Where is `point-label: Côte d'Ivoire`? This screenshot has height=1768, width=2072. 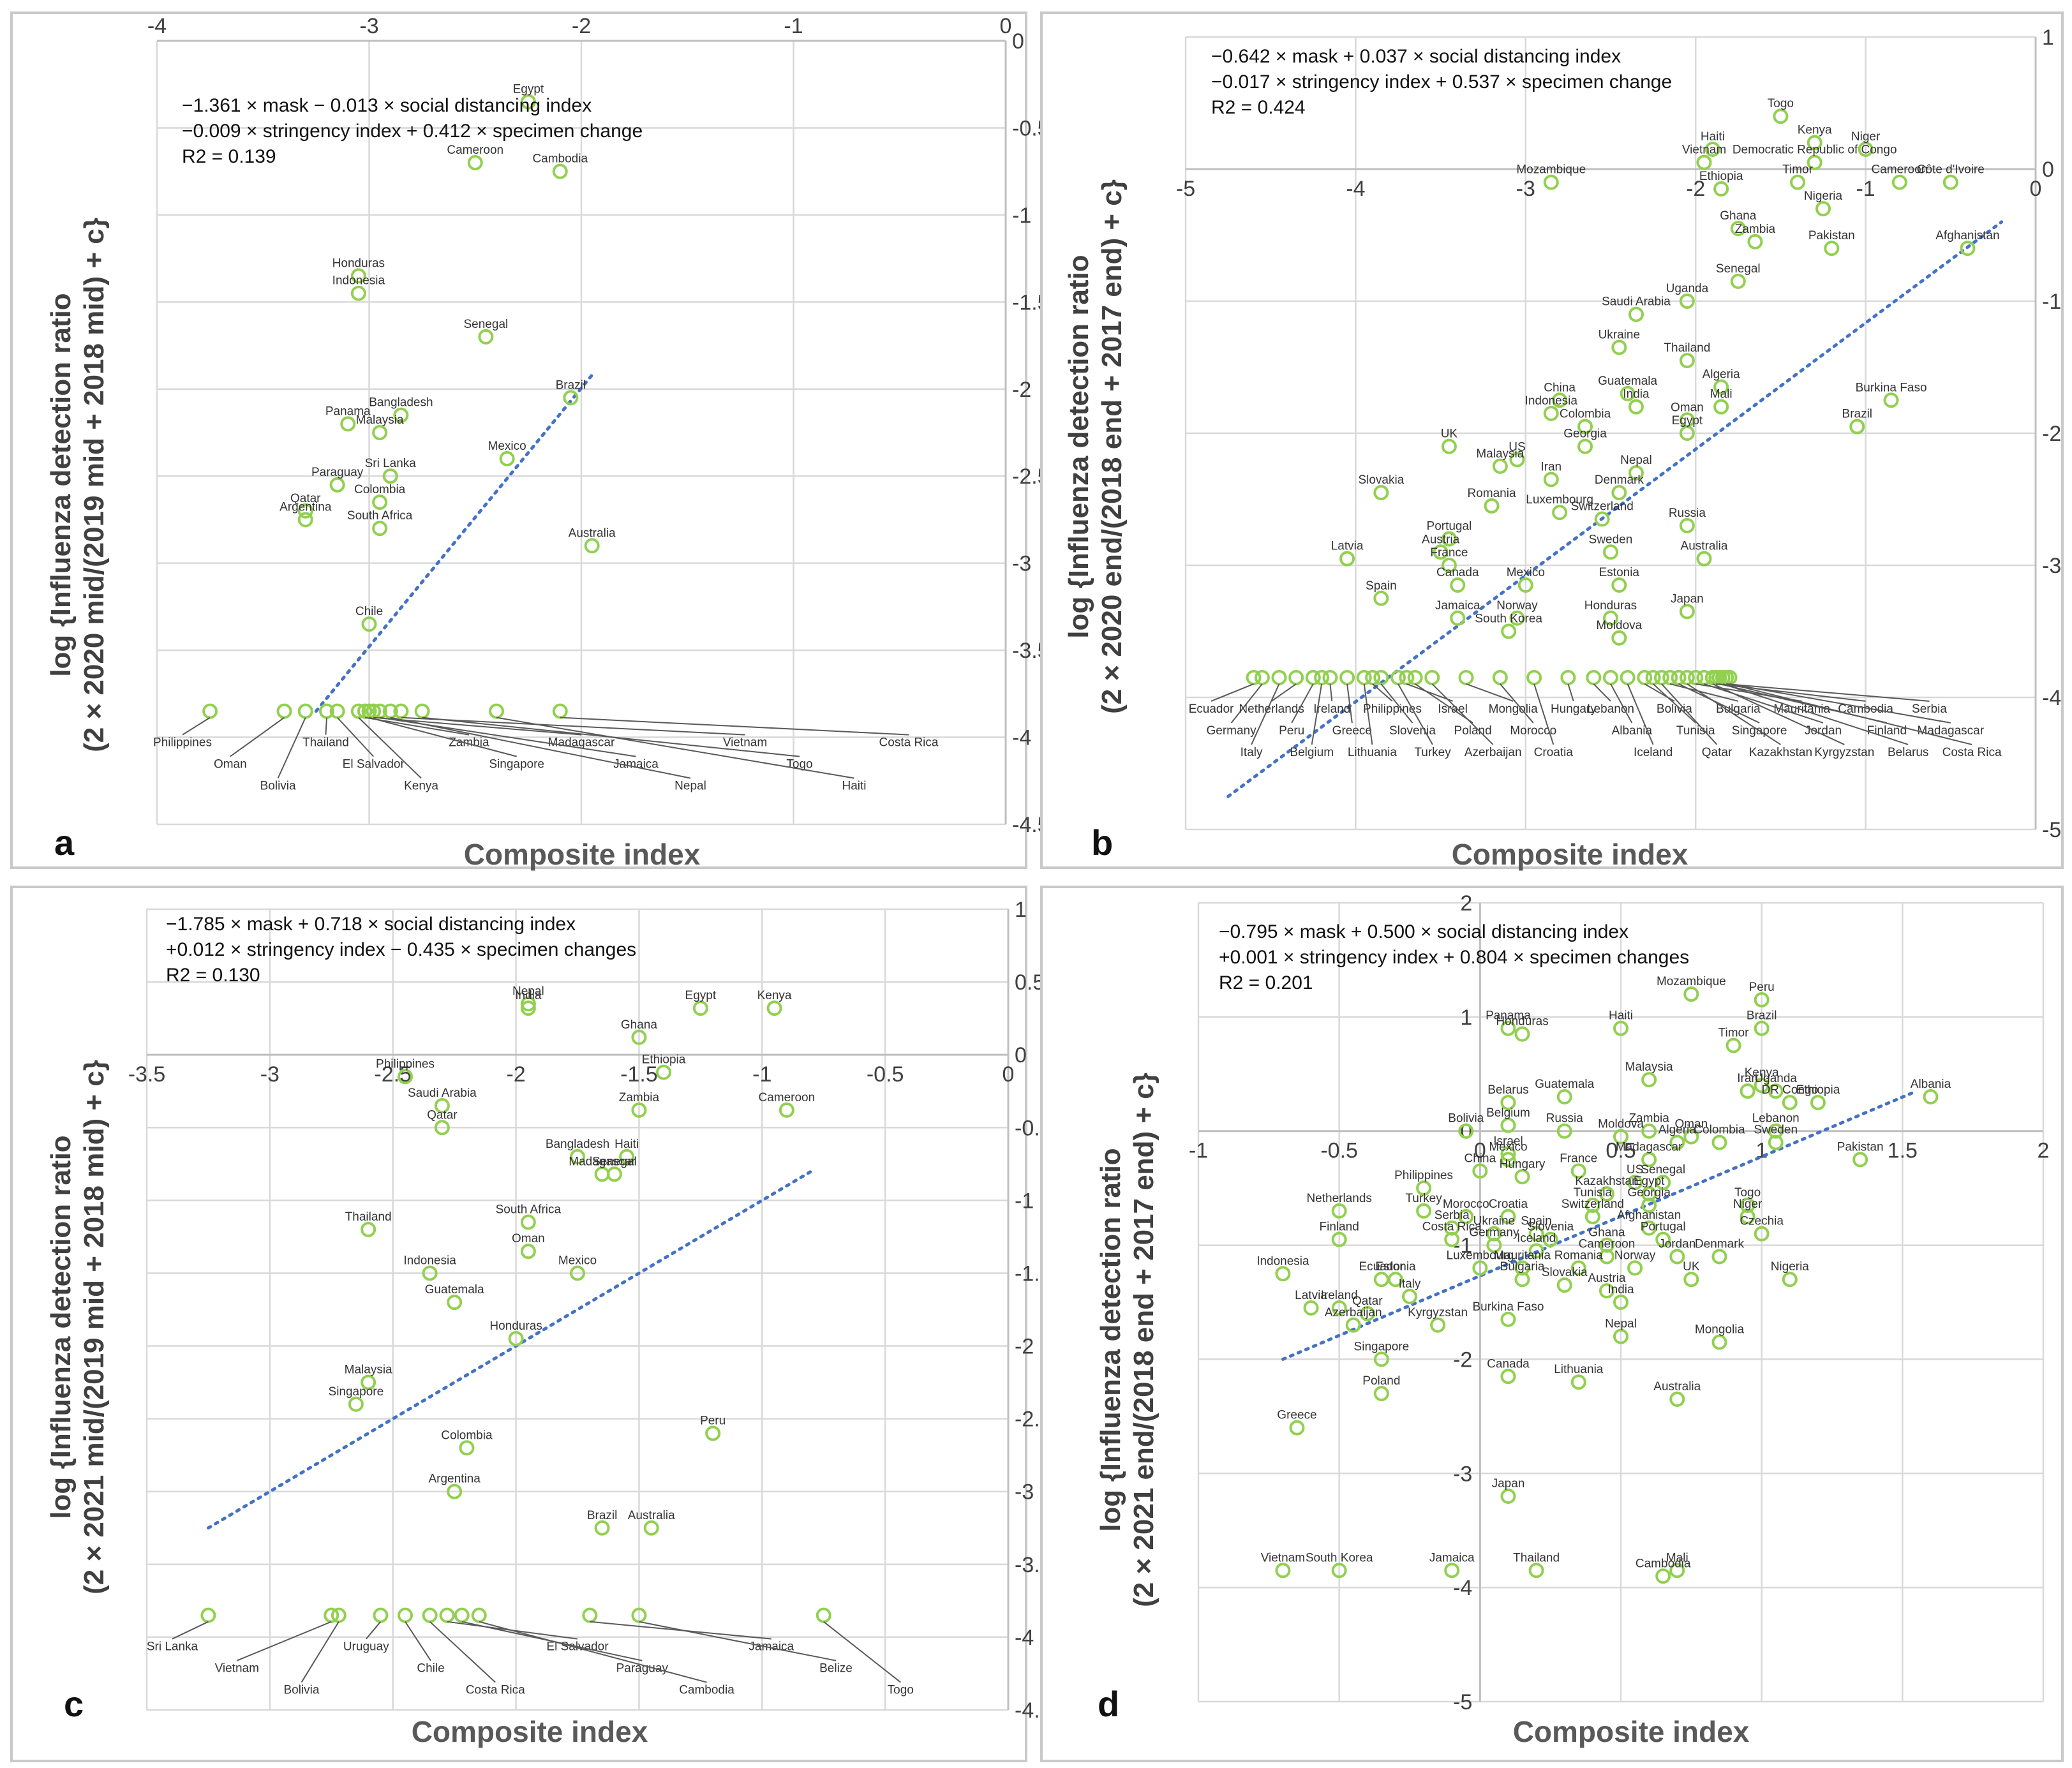
point-label: Côte d'Ivoire is located at coordinates (1951, 170).